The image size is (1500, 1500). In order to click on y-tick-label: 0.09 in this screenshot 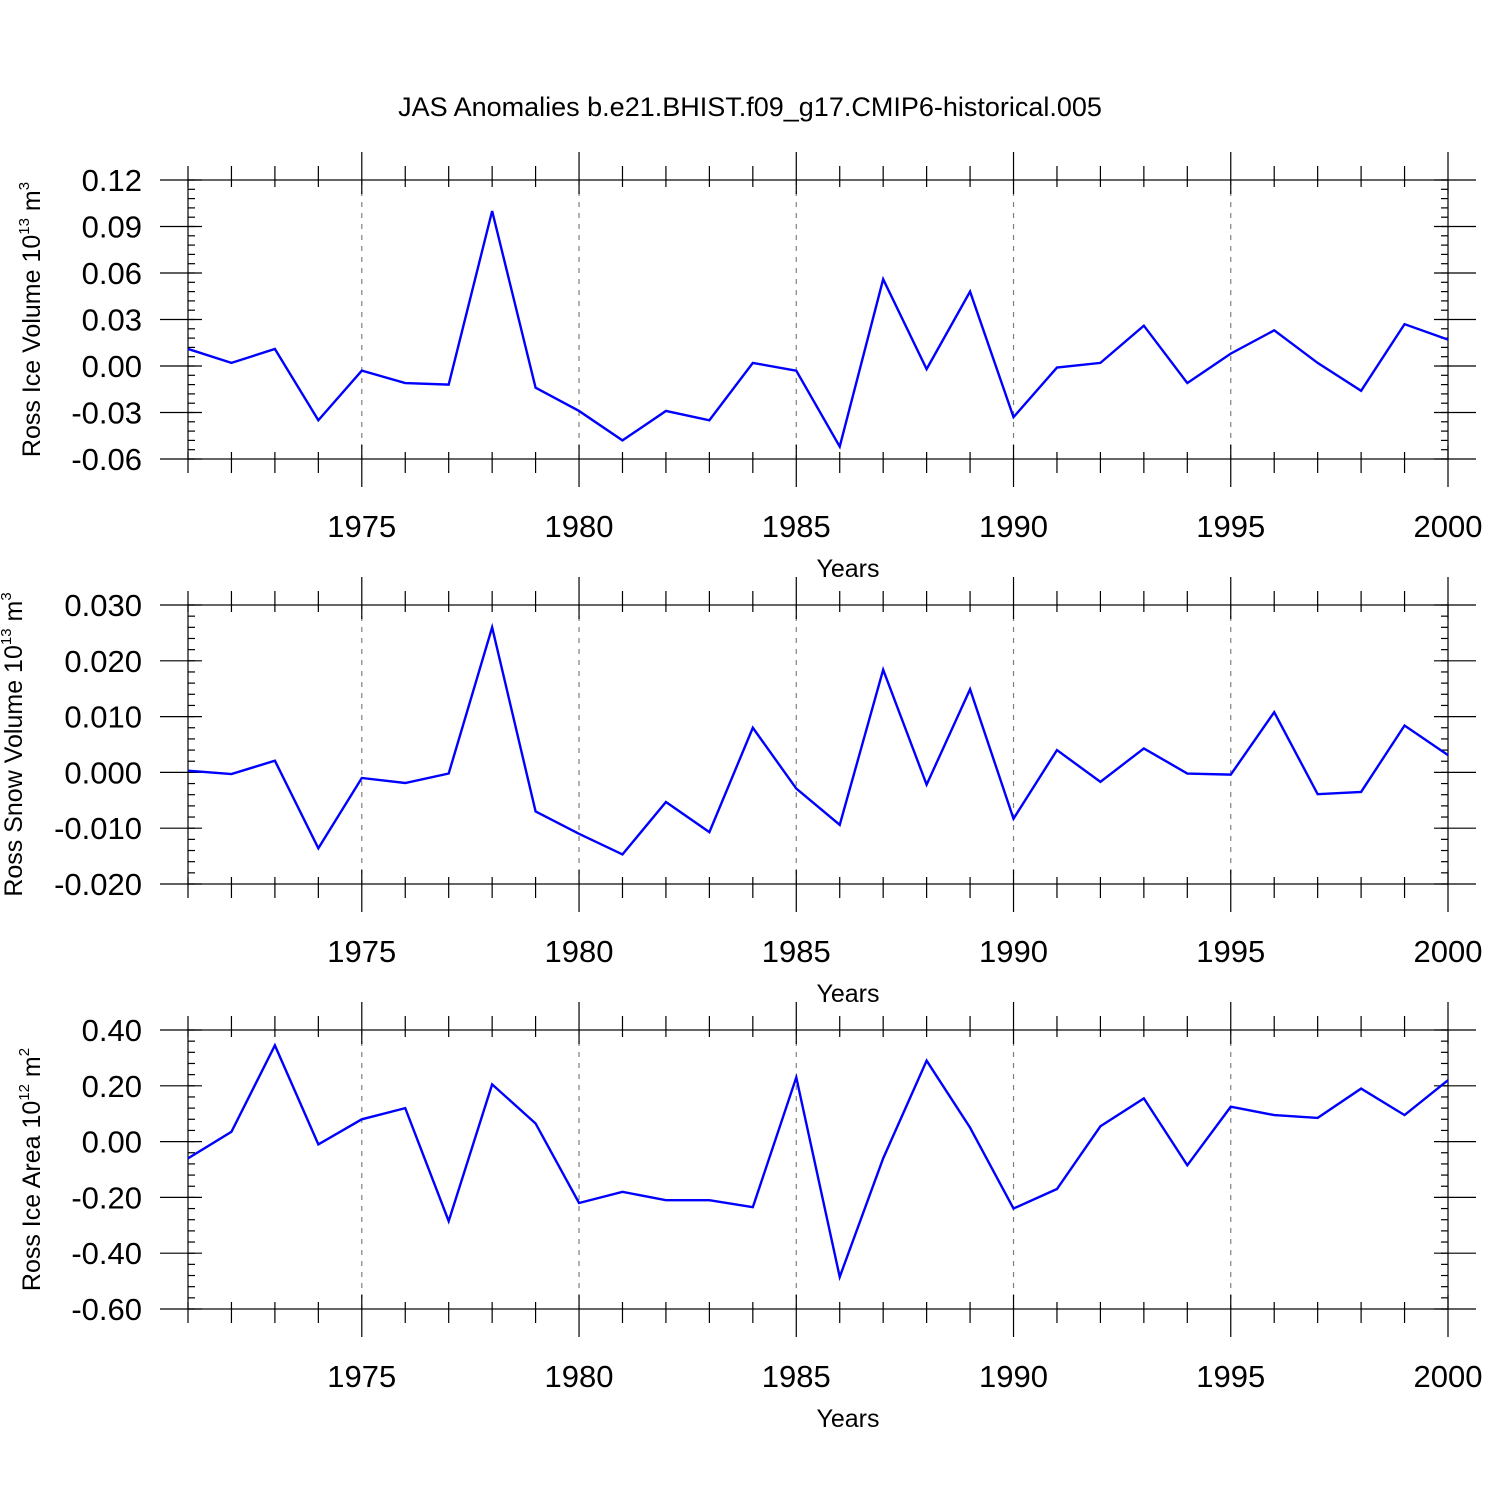, I will do `click(112, 227)`.